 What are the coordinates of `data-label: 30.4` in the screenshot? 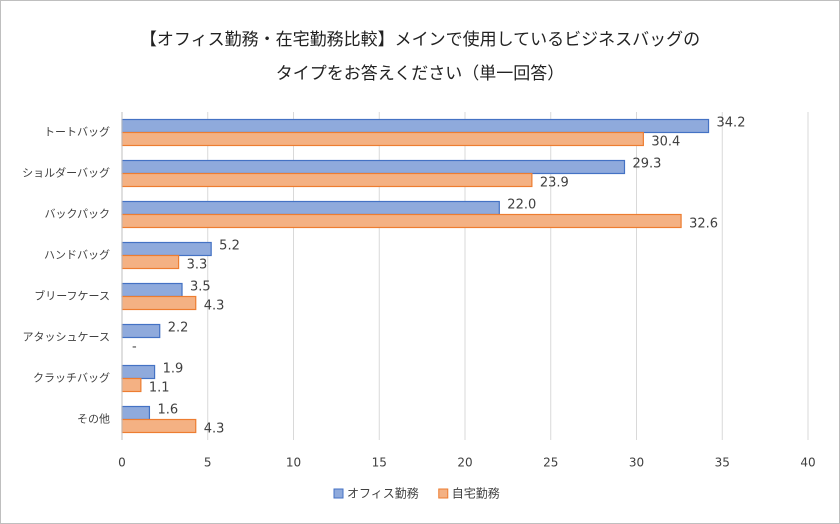 It's located at (665, 142).